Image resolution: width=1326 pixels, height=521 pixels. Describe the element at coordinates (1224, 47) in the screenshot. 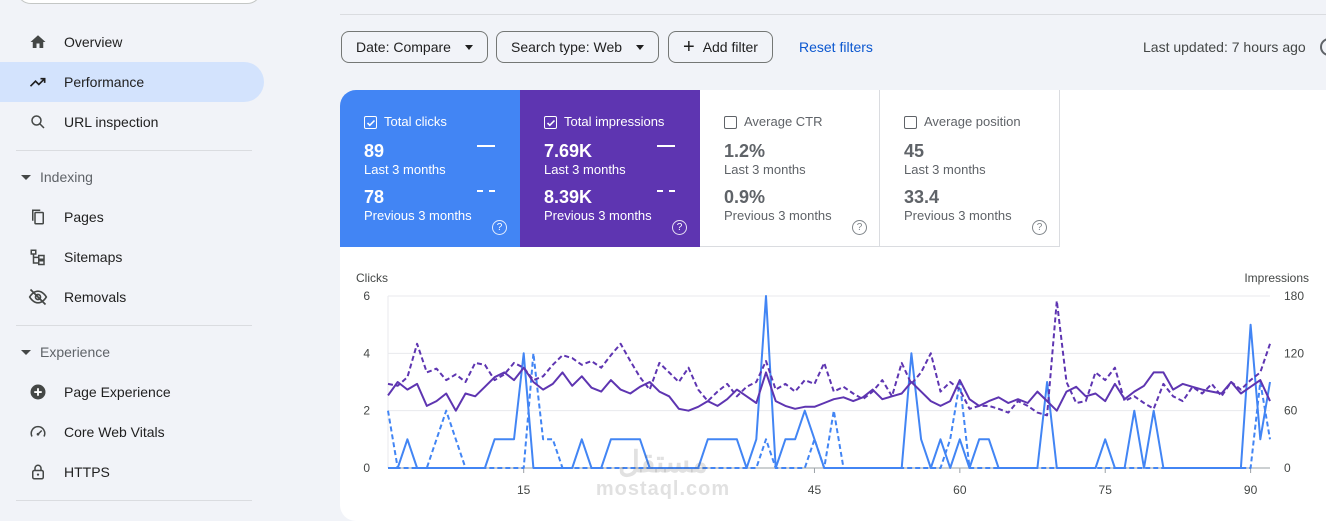

I see `last-updated-text: Last updated: 7 hours ago` at that location.